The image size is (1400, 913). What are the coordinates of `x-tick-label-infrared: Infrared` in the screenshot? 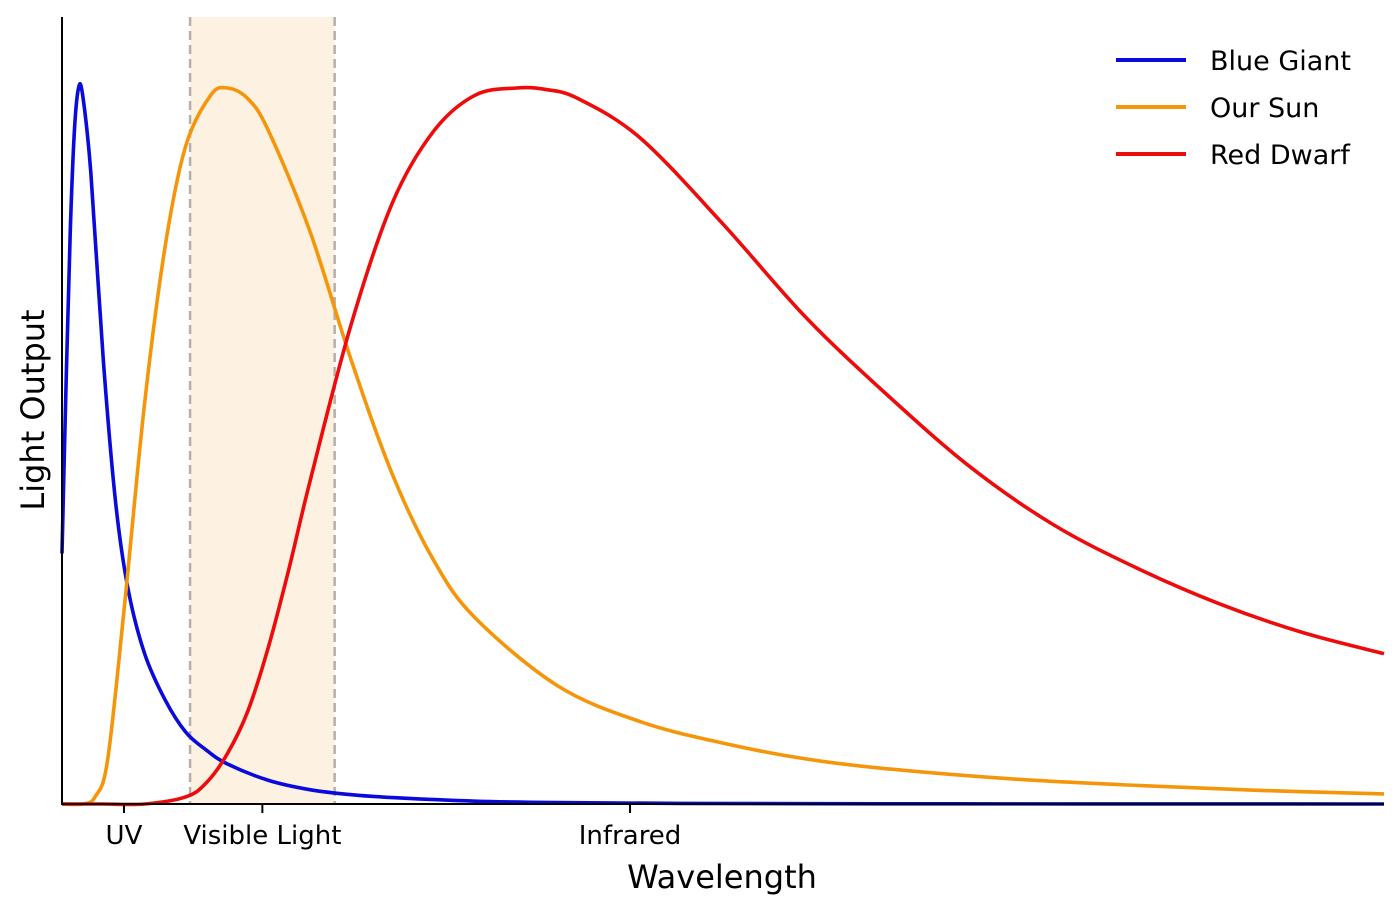 It's located at (630, 836).